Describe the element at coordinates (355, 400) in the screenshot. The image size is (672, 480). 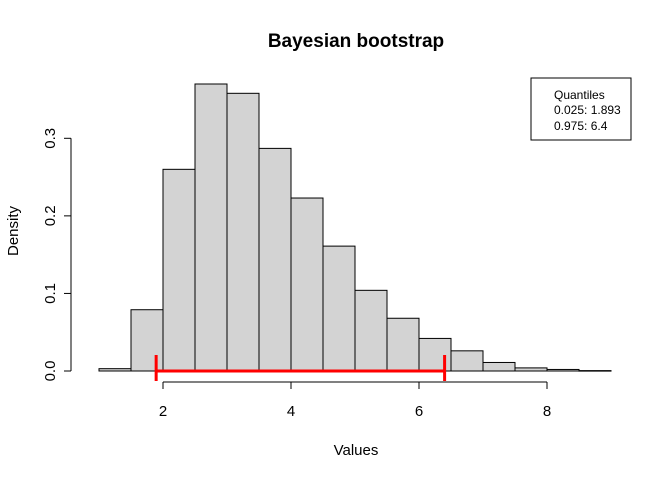
I see `x-axis: 2 4 6 8` at that location.